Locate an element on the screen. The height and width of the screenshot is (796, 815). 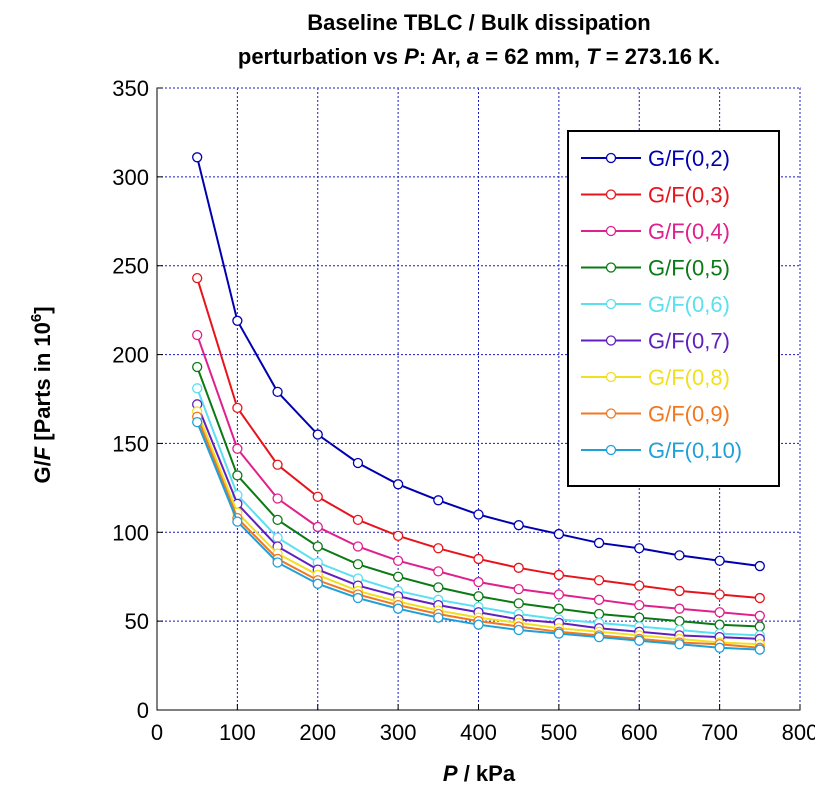
legend-label: G/F(0,4) is located at coordinates (689, 231).